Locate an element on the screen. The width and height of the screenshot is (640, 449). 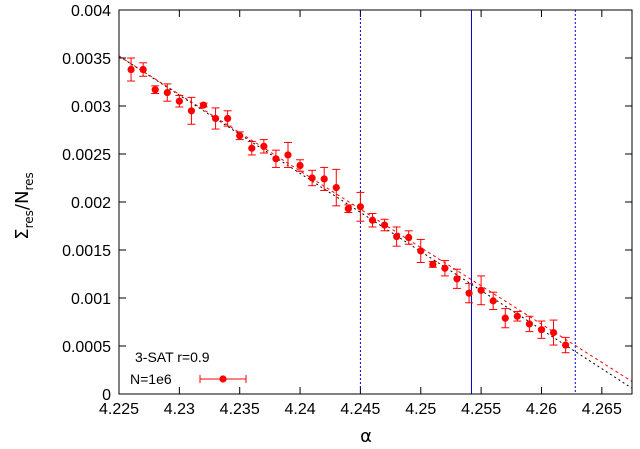
y-tick-label: 0.0005 is located at coordinates (86, 347).